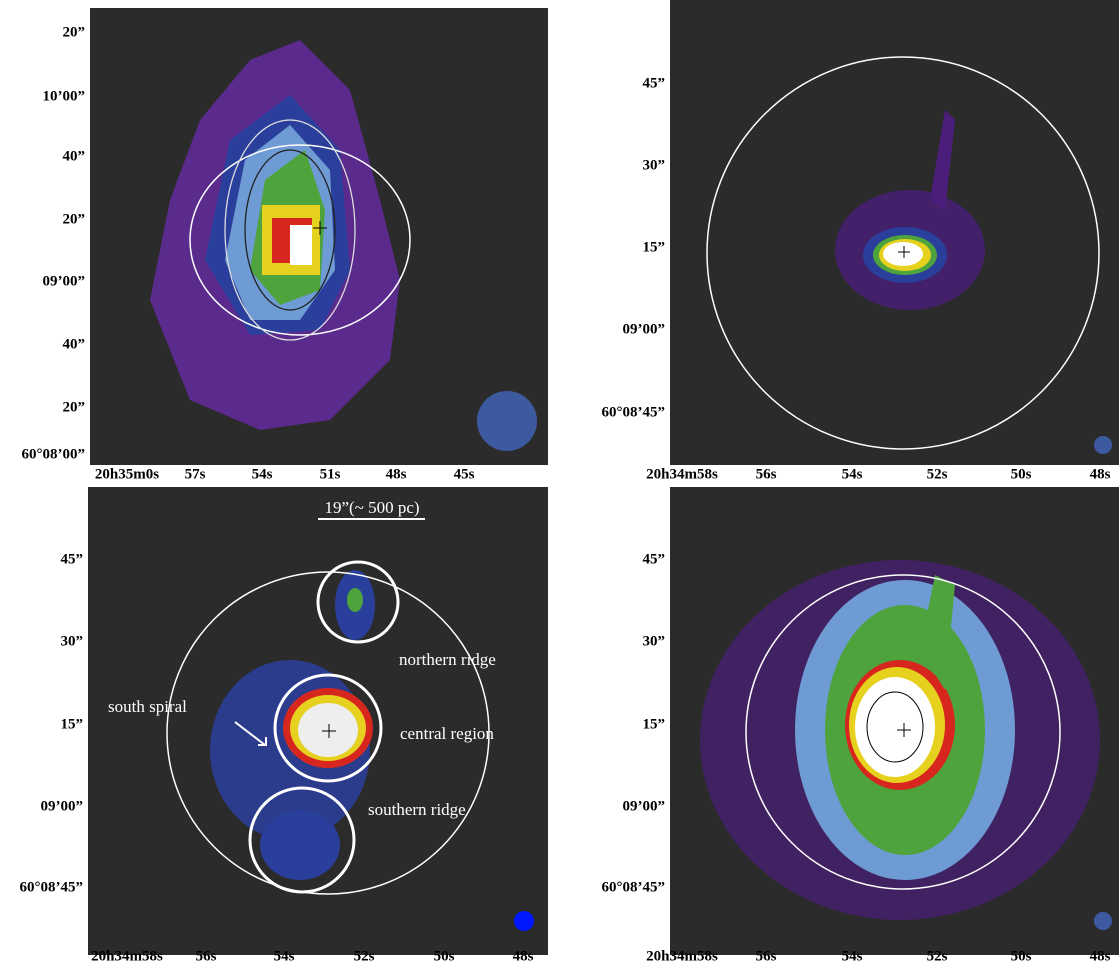  Describe the element at coordinates (371, 507) in the screenshot. I see `scale-bar-label: 19”(~ 500 pc)` at that location.